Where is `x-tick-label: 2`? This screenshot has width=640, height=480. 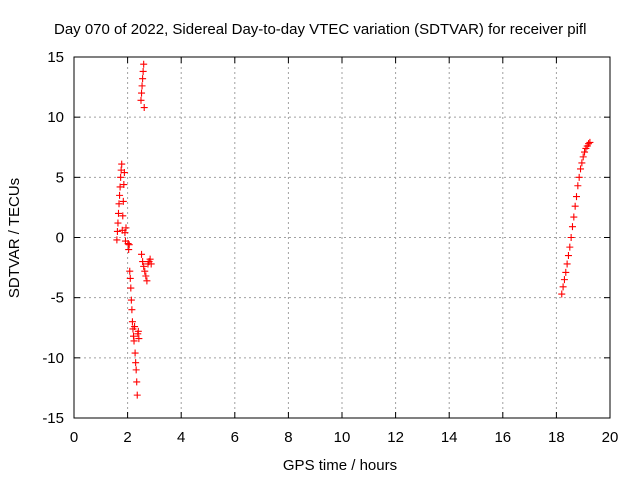
x-tick-label: 2 is located at coordinates (127, 437).